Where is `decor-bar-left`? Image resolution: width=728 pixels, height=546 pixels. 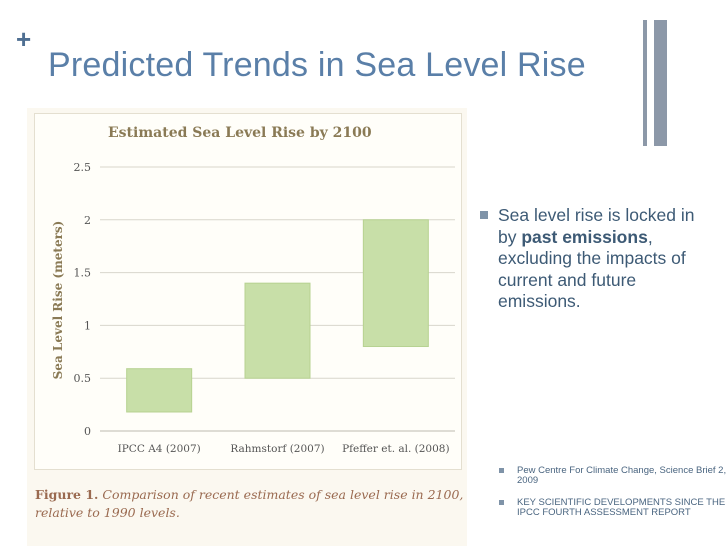 decor-bar-left is located at coordinates (645, 83).